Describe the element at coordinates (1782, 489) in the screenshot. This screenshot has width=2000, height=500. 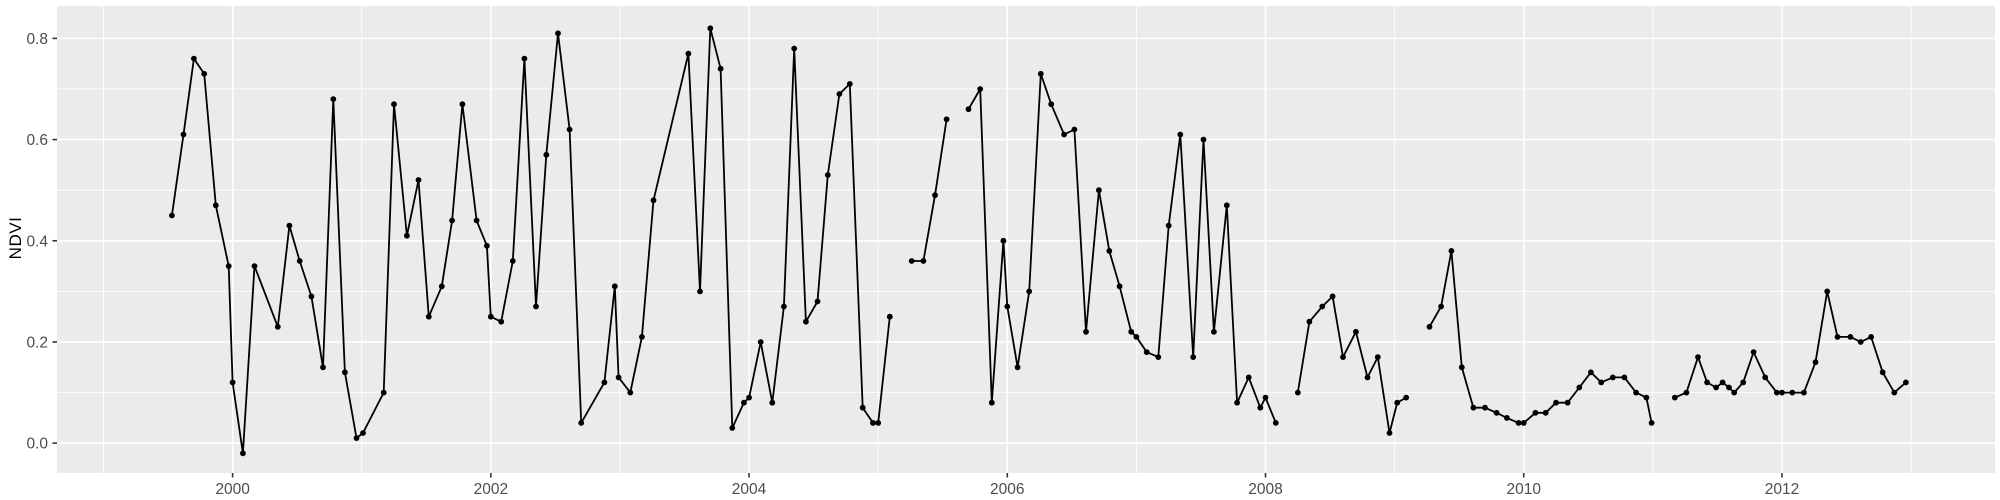
I see `x-tick-label: 2012` at that location.